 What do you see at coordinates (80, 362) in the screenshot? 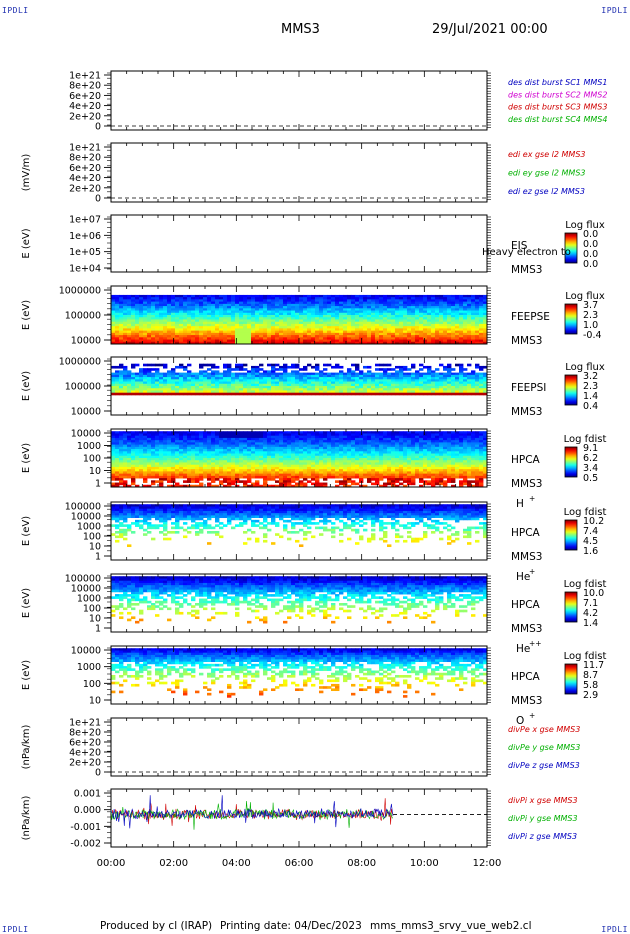
I see `y-tick-label-feepsi: 1000000` at bounding box center [80, 362].